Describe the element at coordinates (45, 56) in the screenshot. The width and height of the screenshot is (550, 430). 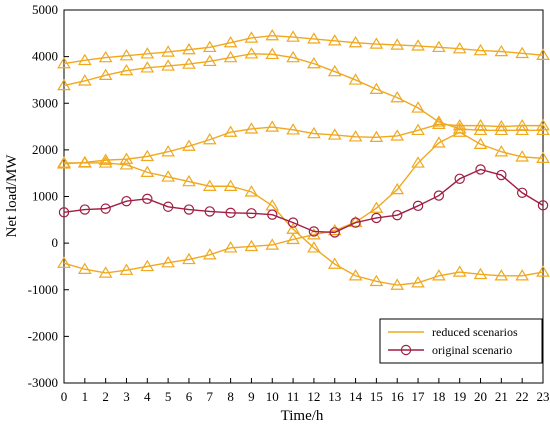
I see `y-tick-label: 4000` at that location.